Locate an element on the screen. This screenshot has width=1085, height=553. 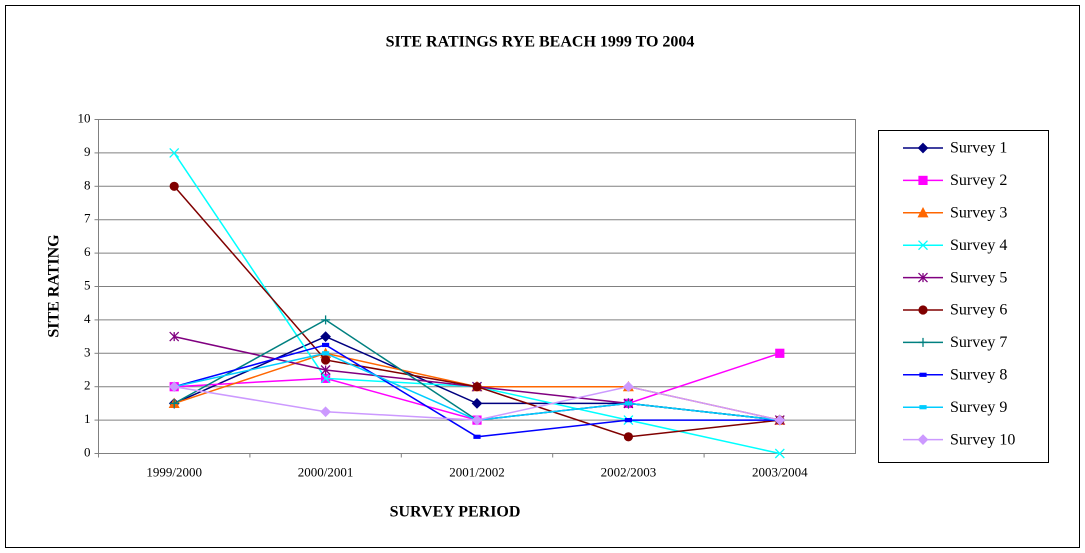
legend-label: Survey 9 is located at coordinates (978, 407).